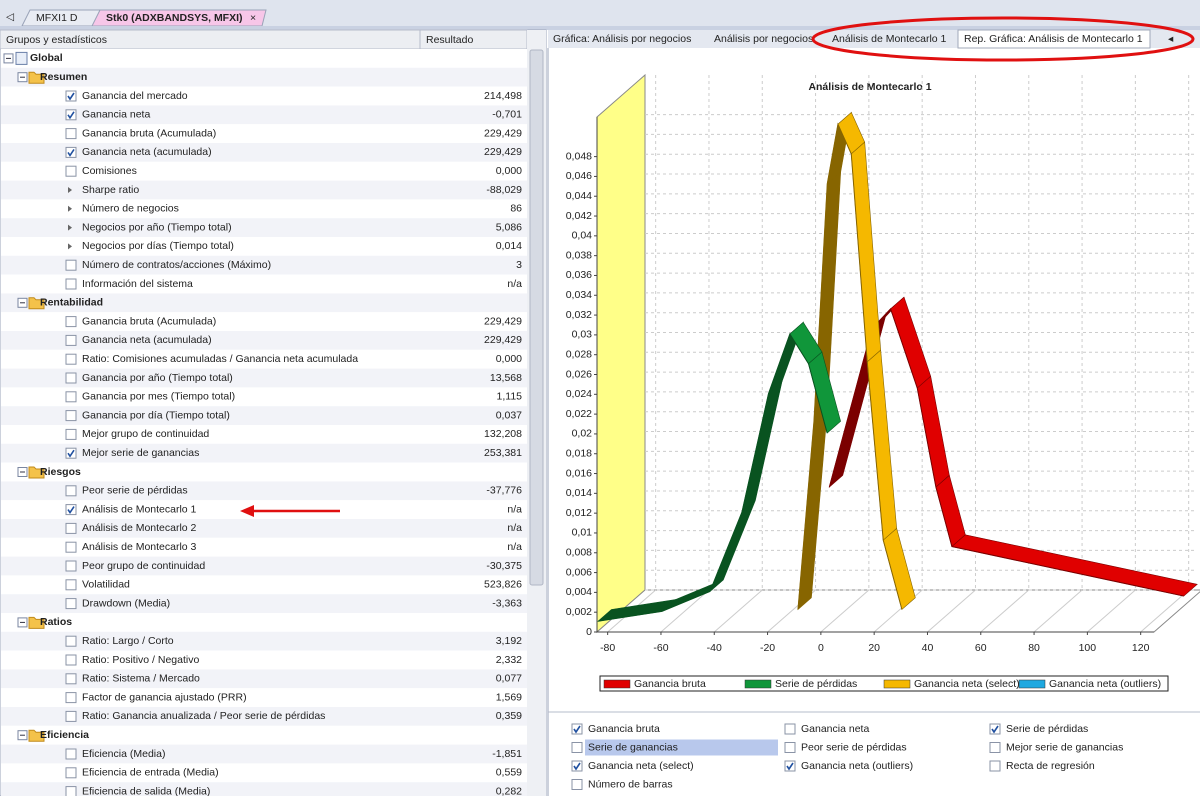 This screenshot has width=1200, height=801. I want to click on chart-tab-active, so click(1054, 39).